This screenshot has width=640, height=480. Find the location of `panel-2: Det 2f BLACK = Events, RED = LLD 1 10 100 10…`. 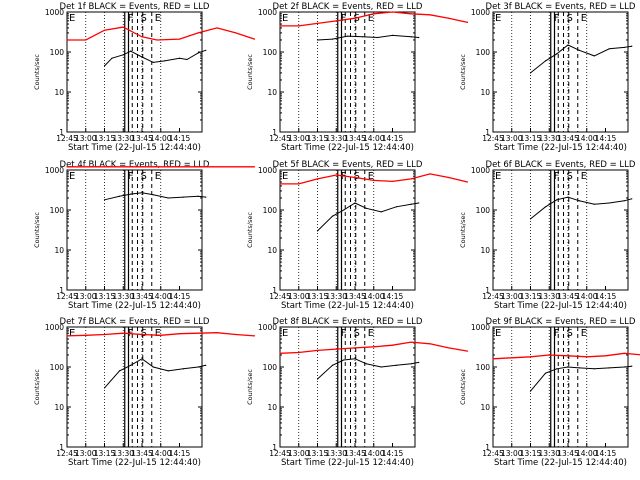

panel-2: Det 2f BLACK = Events, RED = LLD 1 10 100 10… is located at coordinates (357, 77).